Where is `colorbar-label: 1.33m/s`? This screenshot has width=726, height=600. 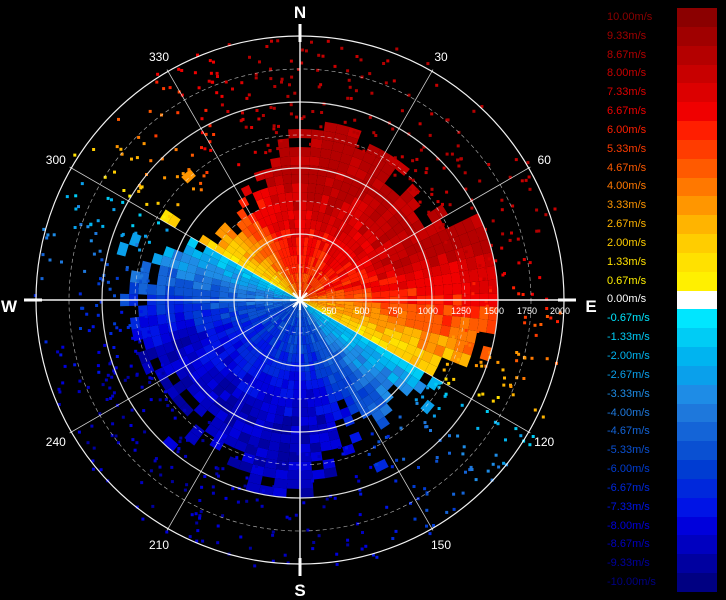 colorbar-label: 1.33m/s is located at coordinates (627, 261).